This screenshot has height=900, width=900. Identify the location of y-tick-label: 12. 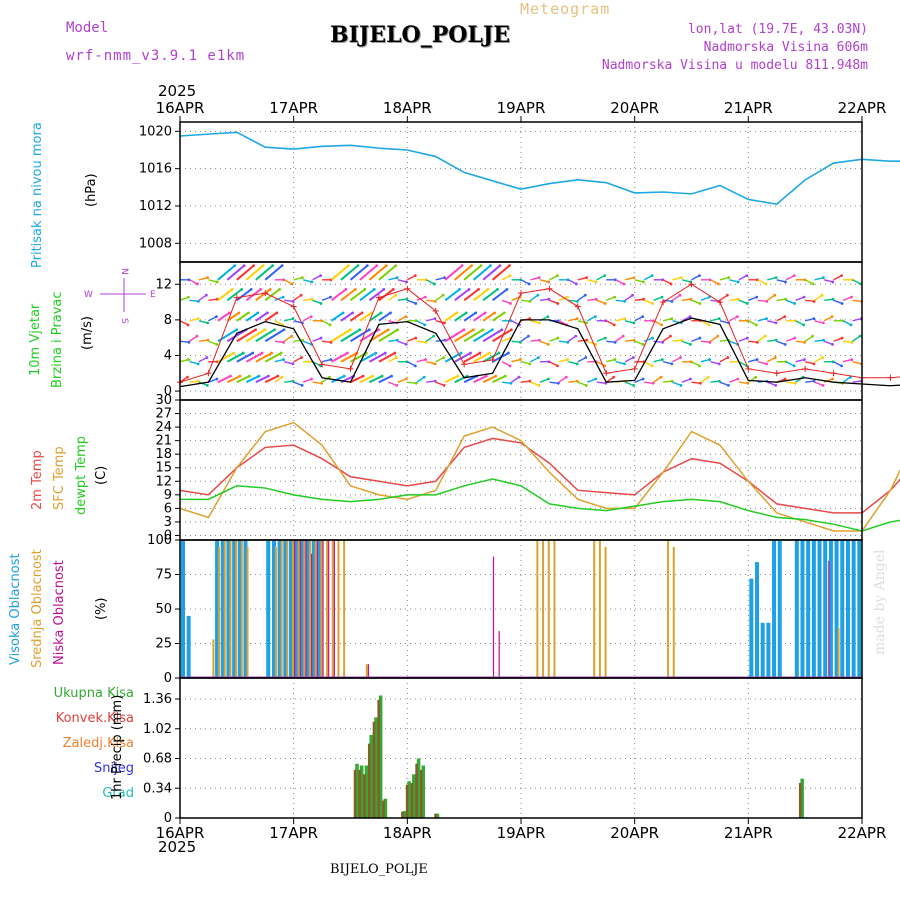
(163, 481).